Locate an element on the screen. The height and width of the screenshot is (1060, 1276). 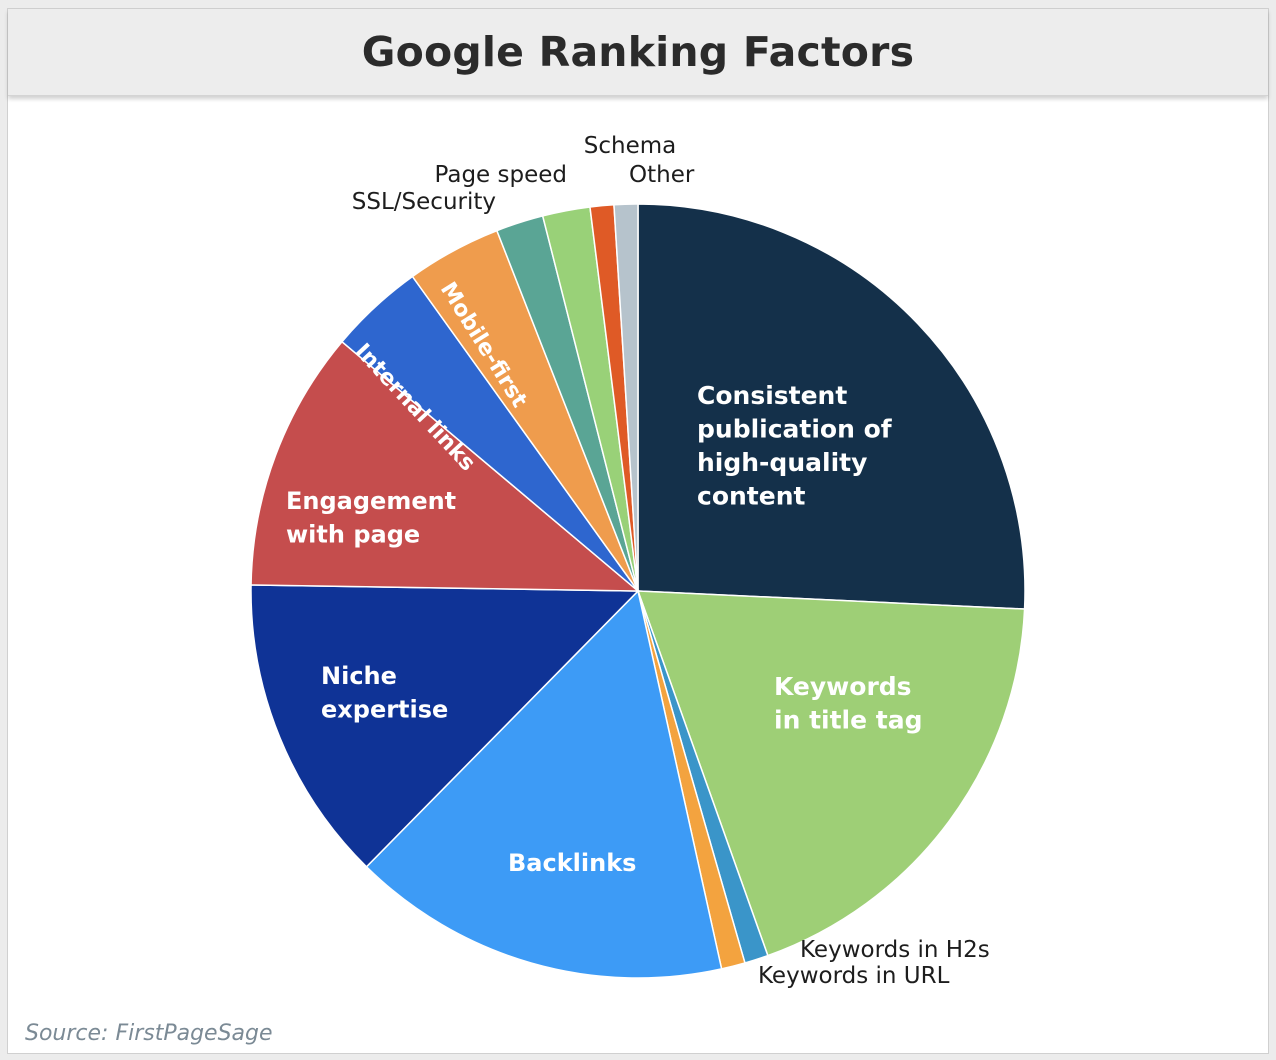
slice-label-schema: Schema is located at coordinates (630, 146).